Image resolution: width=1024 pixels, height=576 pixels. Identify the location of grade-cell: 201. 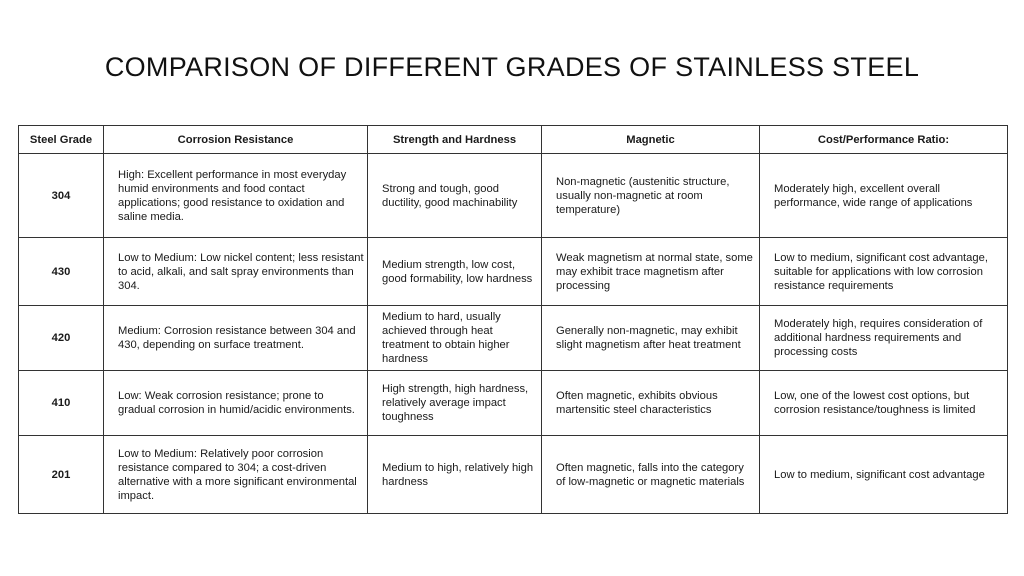
(61, 474).